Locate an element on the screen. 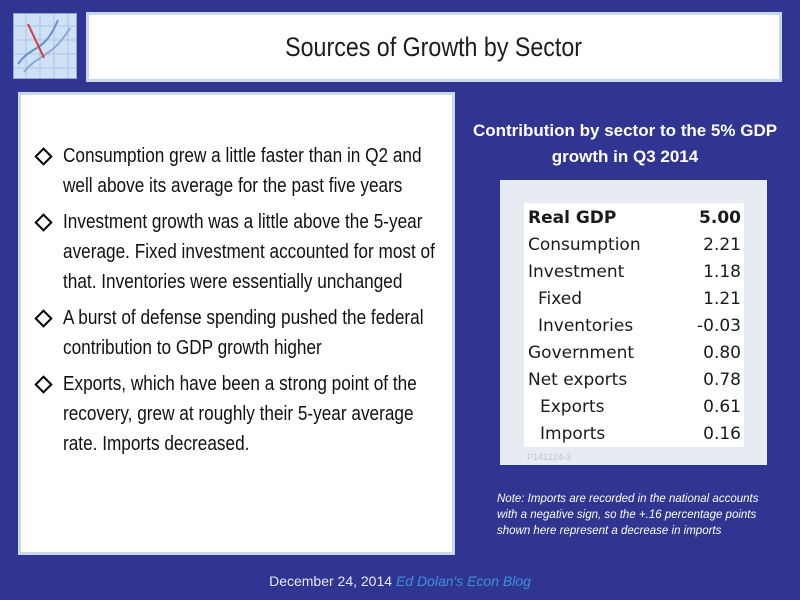 Image resolution: width=800 pixels, height=600 pixels. row-label: Net exports is located at coordinates (578, 379).